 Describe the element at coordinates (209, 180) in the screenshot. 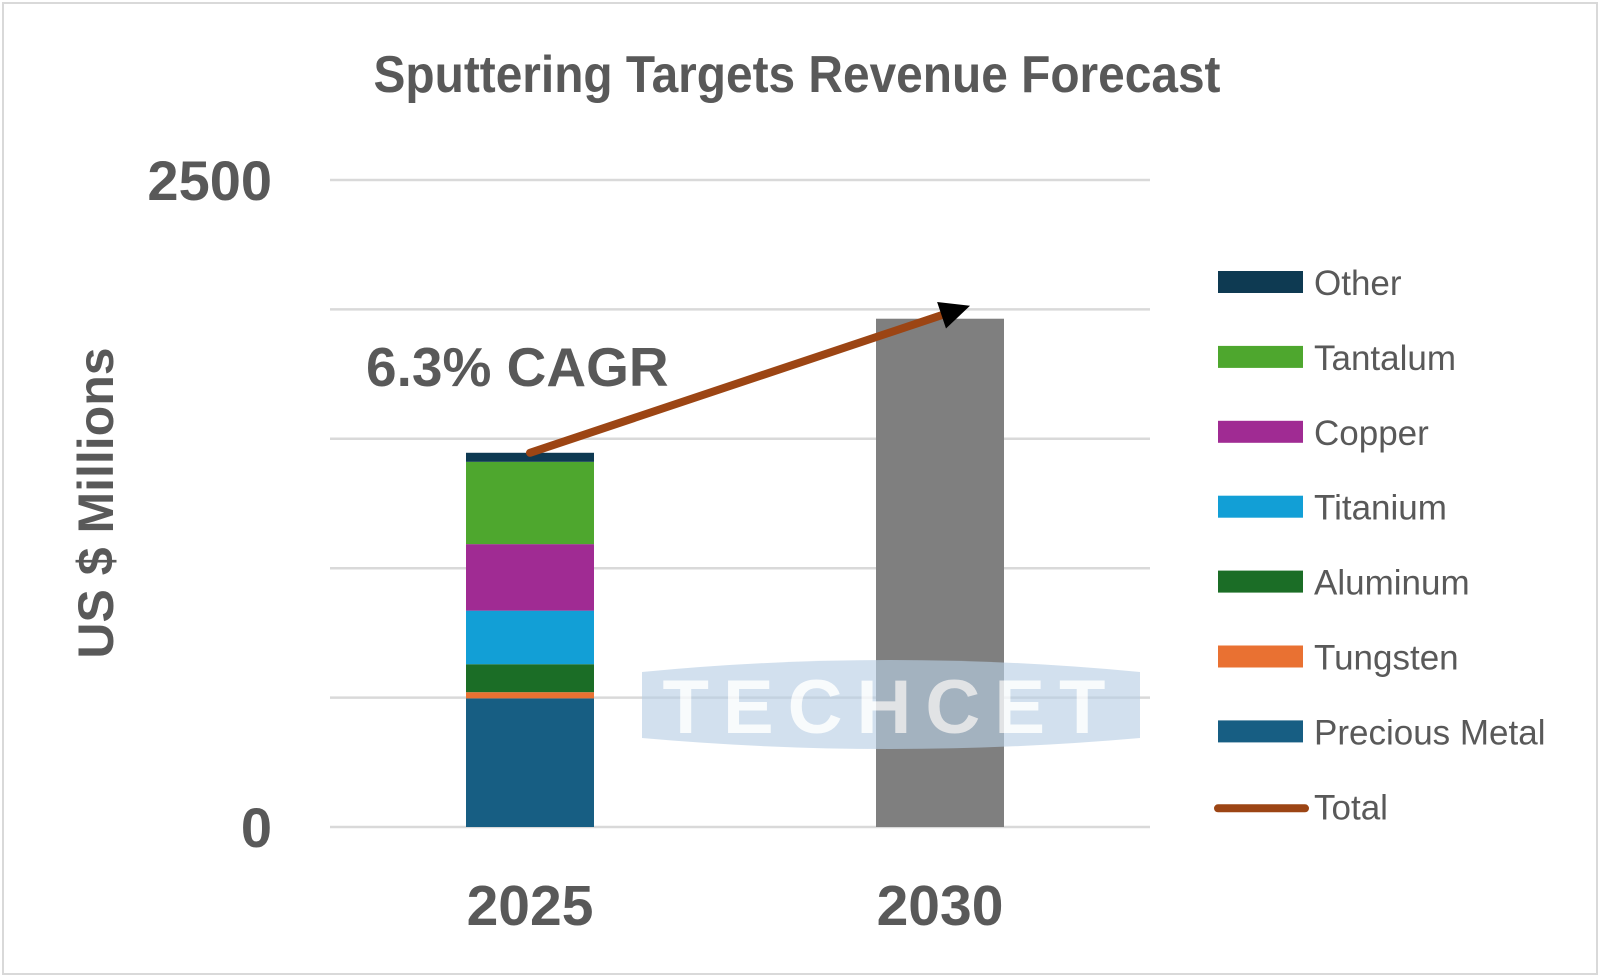

I see `y-tick-label: 2500` at that location.